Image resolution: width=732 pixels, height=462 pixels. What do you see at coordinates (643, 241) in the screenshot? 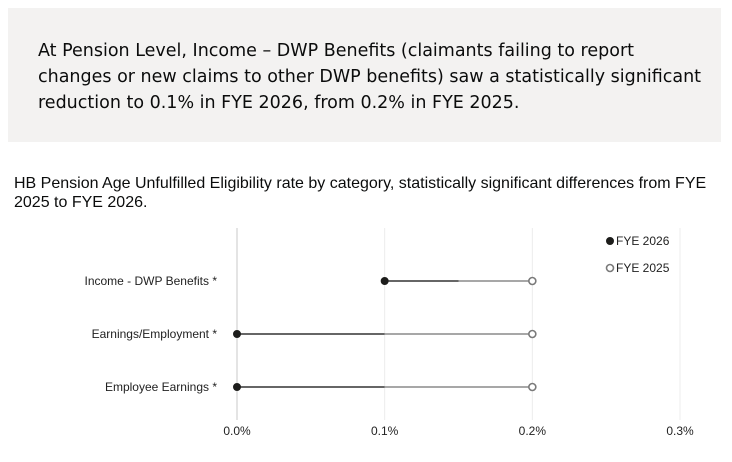
I see `legend-label-fye-2026: FYE 2026` at bounding box center [643, 241].